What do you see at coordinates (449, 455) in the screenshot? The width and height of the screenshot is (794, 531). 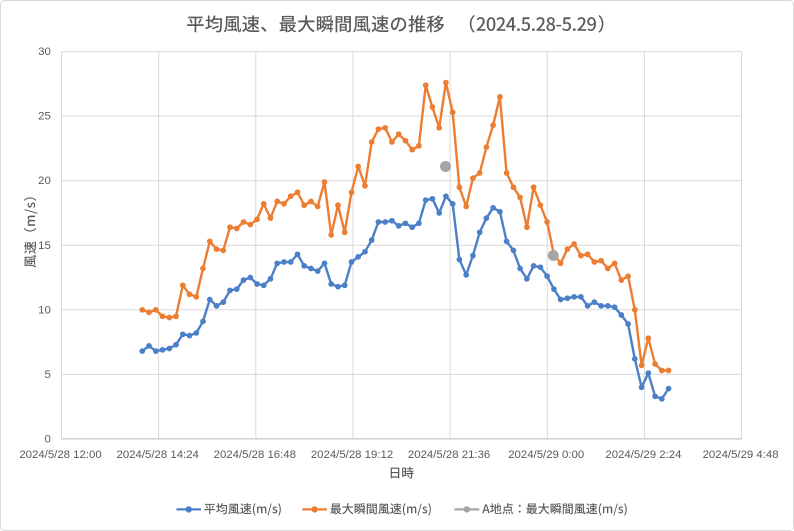 I see `svg-text: 2024/5/28 21:36` at bounding box center [449, 455].